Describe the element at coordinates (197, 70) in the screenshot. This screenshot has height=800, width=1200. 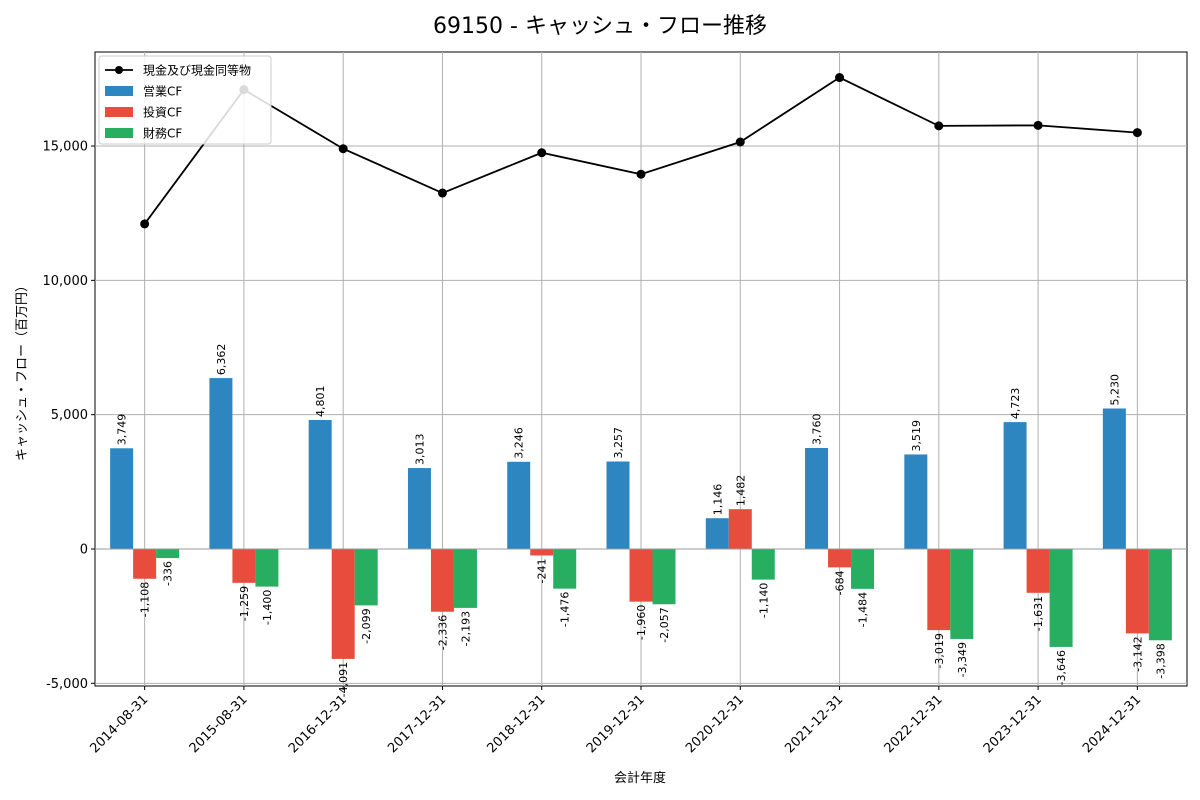
I see `legend-label: 現金及び現金同等物` at that location.